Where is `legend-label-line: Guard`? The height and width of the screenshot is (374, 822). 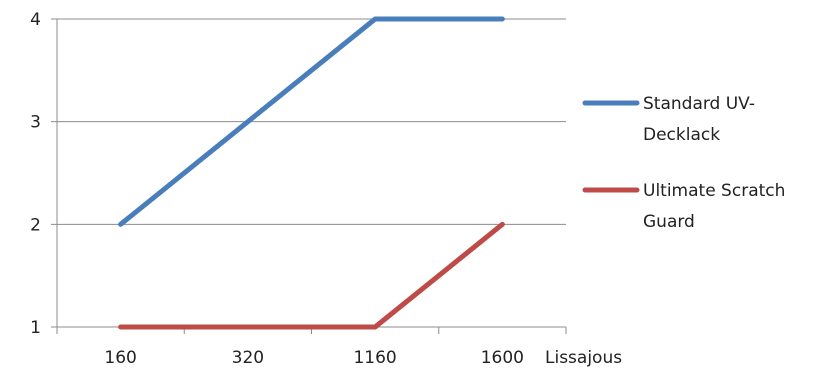 legend-label-line: Guard is located at coordinates (669, 222).